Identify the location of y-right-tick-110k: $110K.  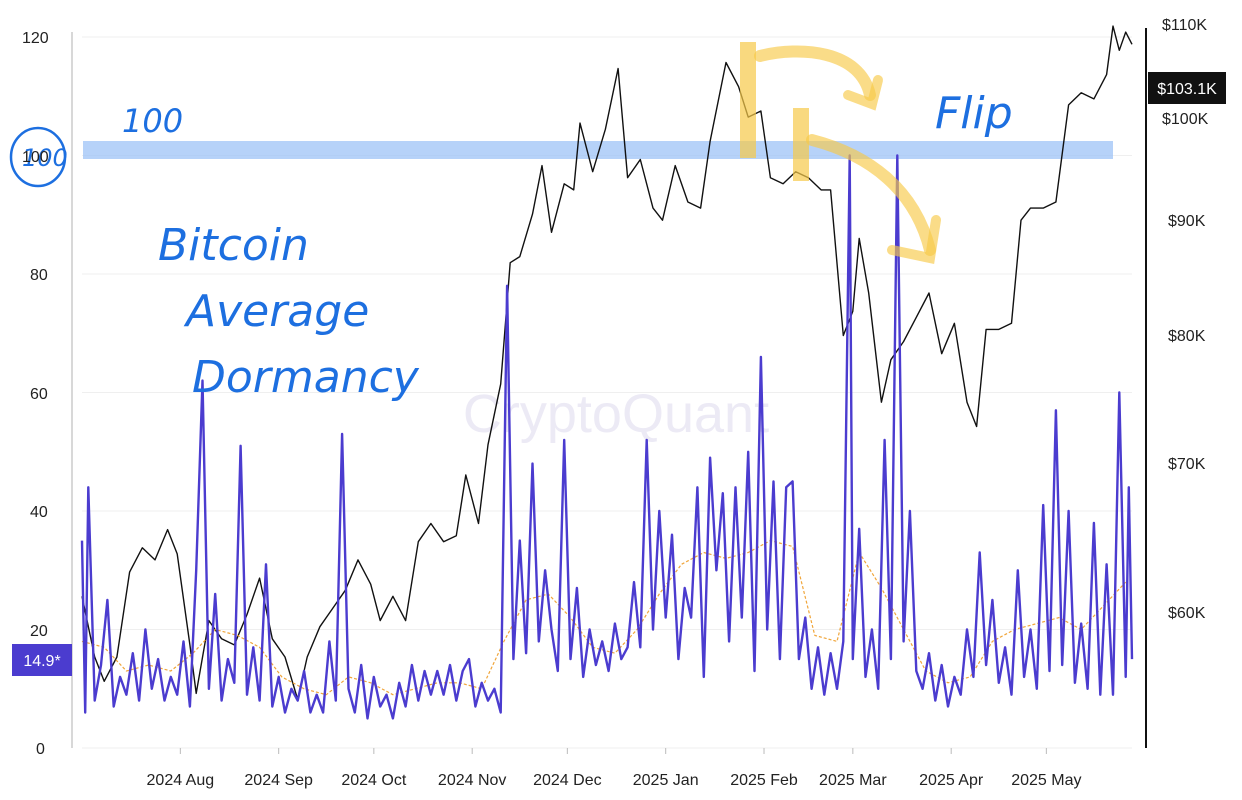
(1184, 25).